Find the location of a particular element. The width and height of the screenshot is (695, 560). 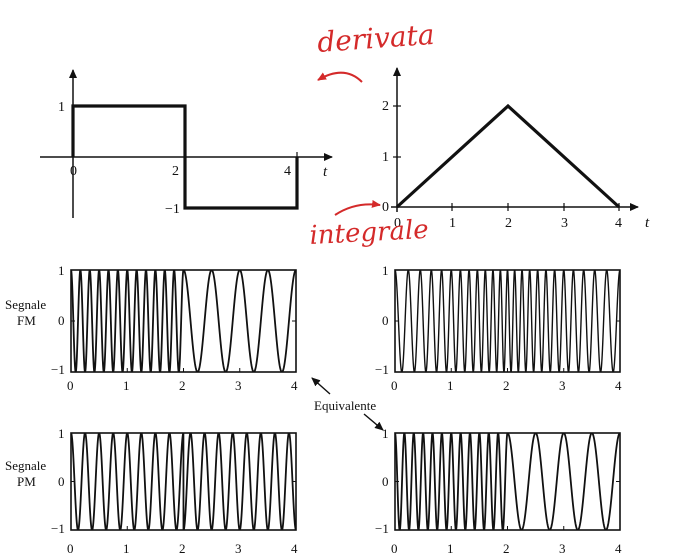

fm-triangle-plot: 1 0 −1 0 1 2 3 4 is located at coordinates (498, 328).